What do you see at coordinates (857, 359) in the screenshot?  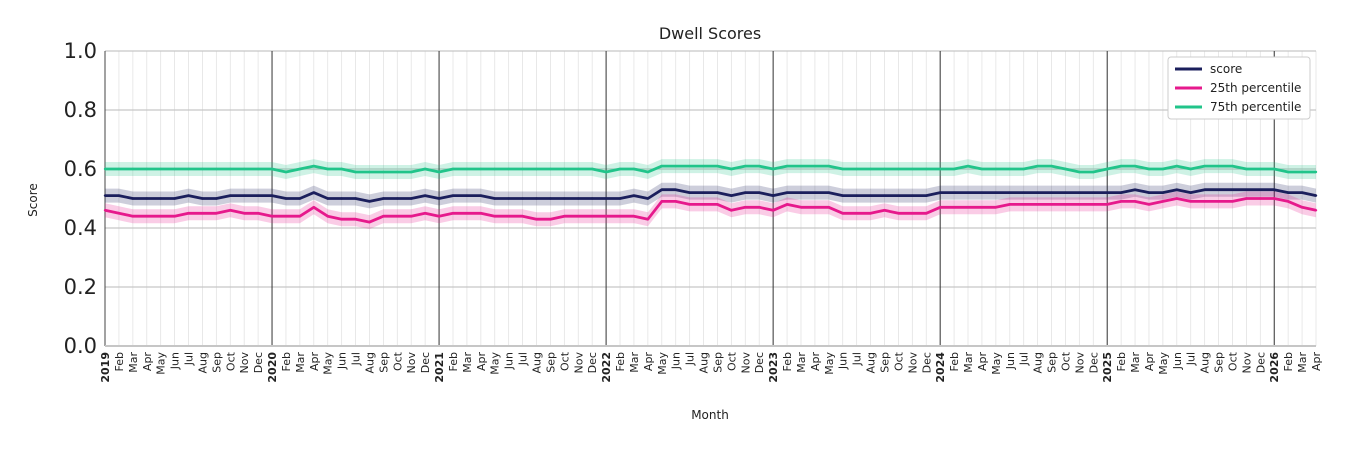 I see `x-tick-label: Jul` at bounding box center [857, 359].